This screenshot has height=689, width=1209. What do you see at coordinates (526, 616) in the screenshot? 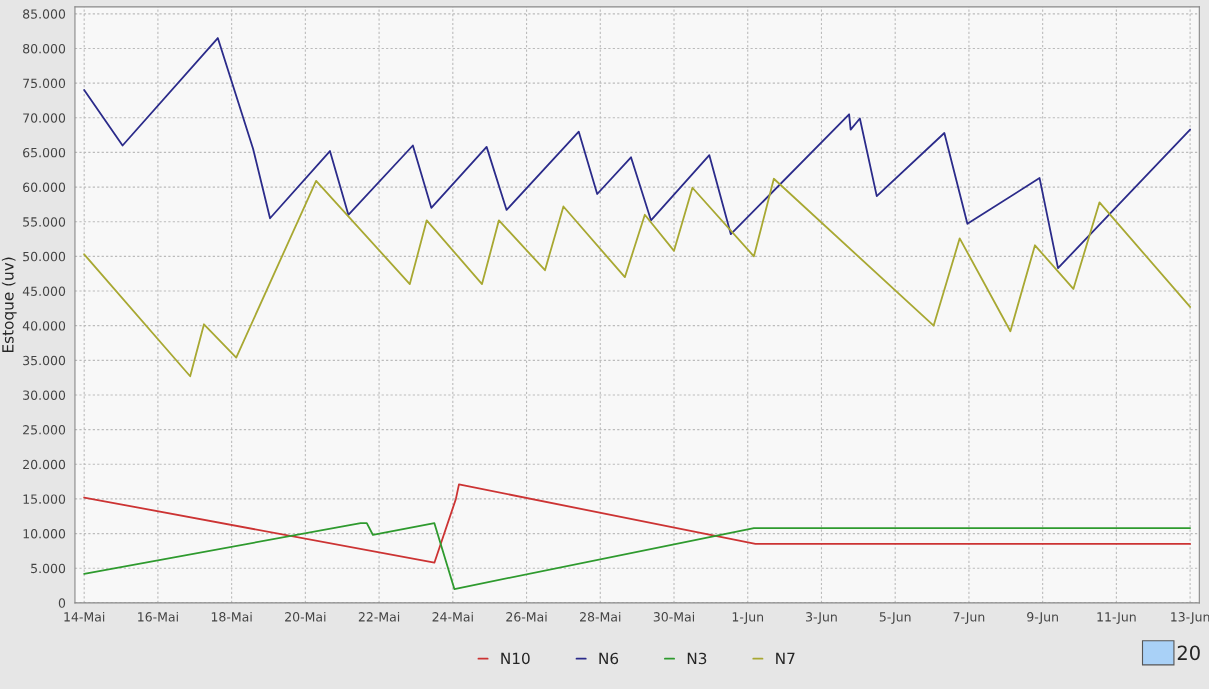
I see `x-tick-label: 26-Mai` at bounding box center [526, 616].